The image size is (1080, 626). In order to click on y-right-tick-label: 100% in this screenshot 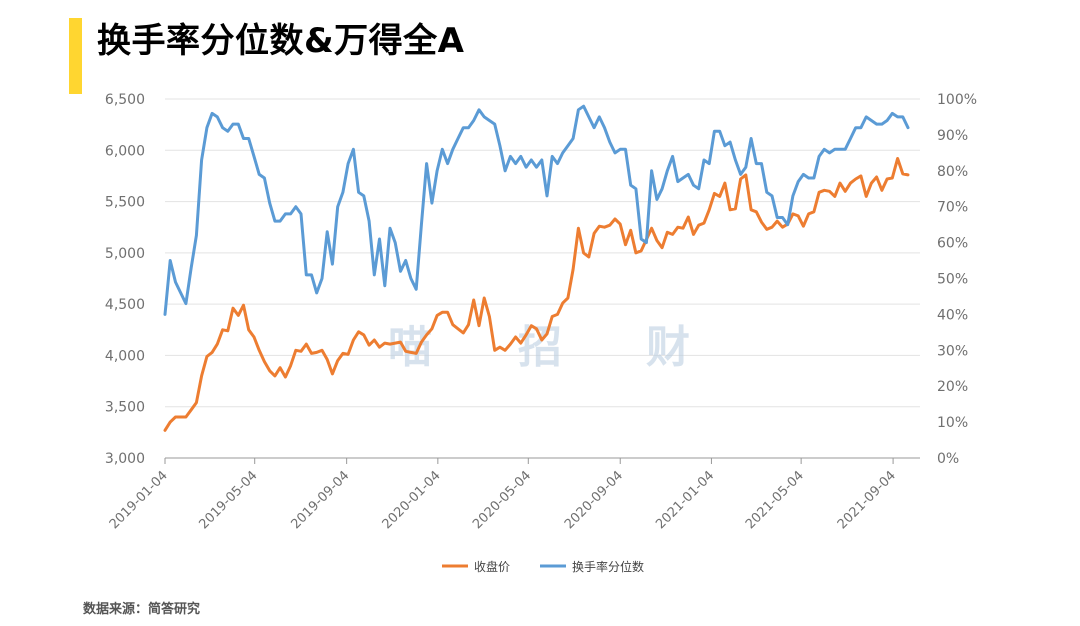, I will do `click(957, 100)`.